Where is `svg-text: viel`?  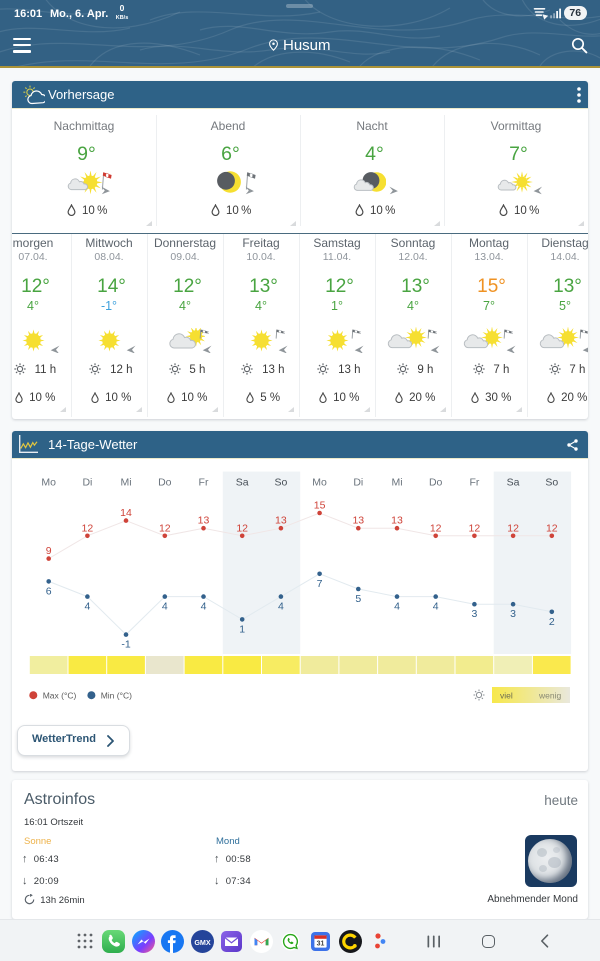 svg-text: viel is located at coordinates (506, 695).